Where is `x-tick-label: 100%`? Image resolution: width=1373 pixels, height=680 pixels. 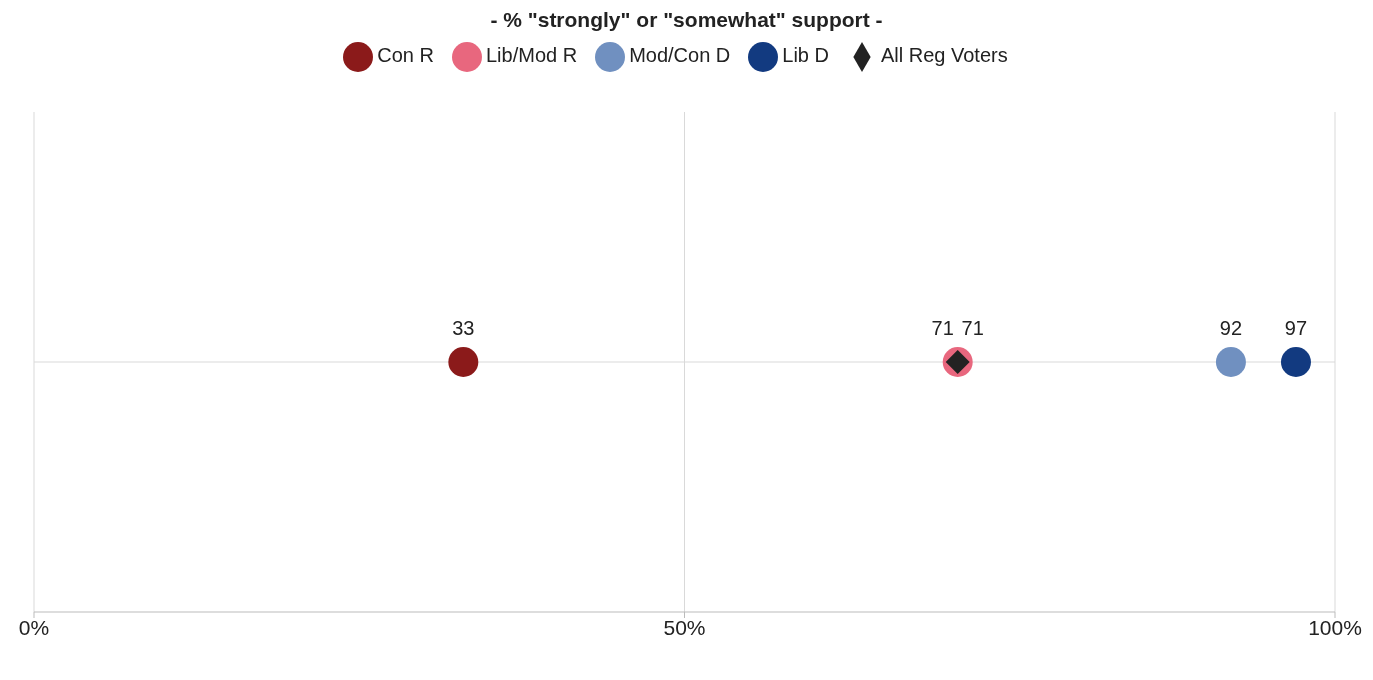 x-tick-label: 100% is located at coordinates (1335, 627).